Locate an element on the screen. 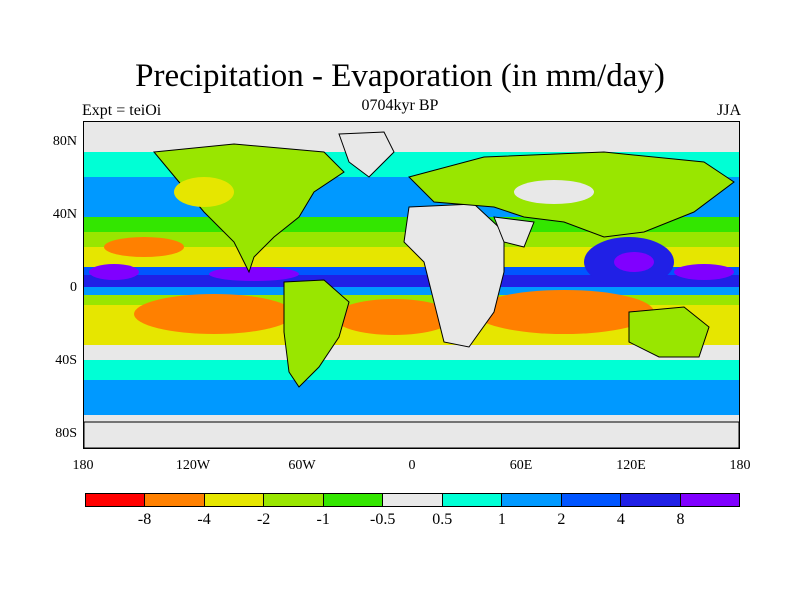 The height and width of the screenshot is (600, 800). itcz-edge-north is located at coordinates (411, 271).